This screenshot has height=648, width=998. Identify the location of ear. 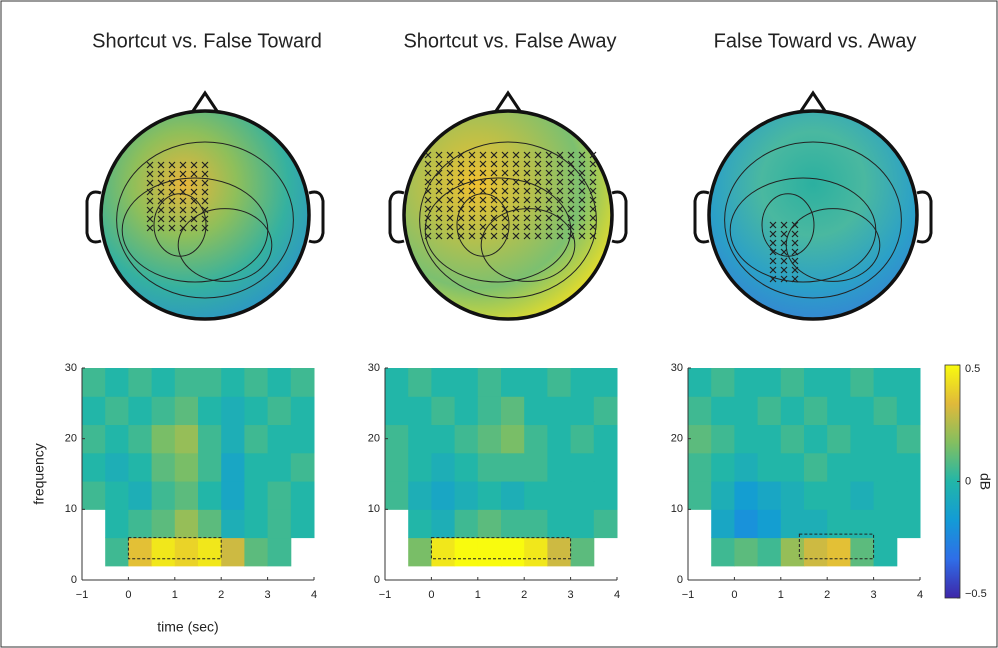
(93, 217).